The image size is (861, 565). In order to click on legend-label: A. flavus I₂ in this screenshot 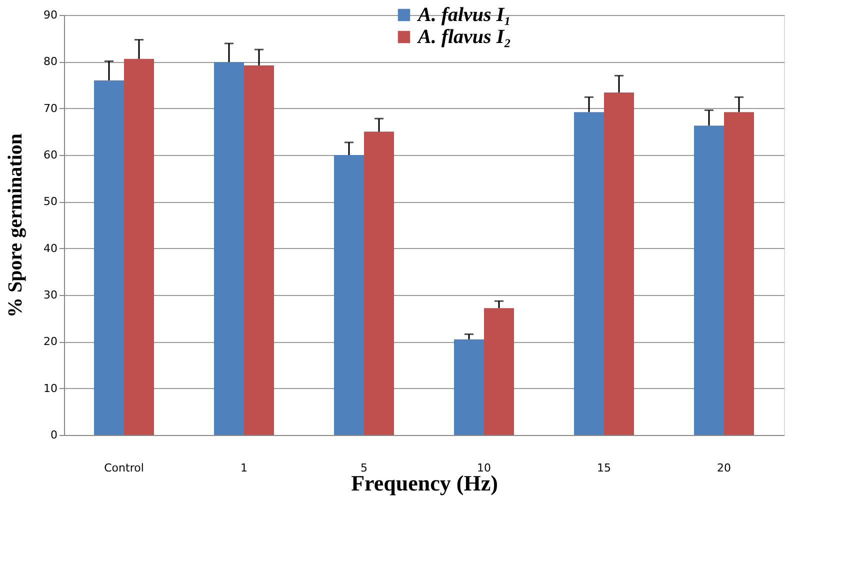, I will do `click(464, 37)`.